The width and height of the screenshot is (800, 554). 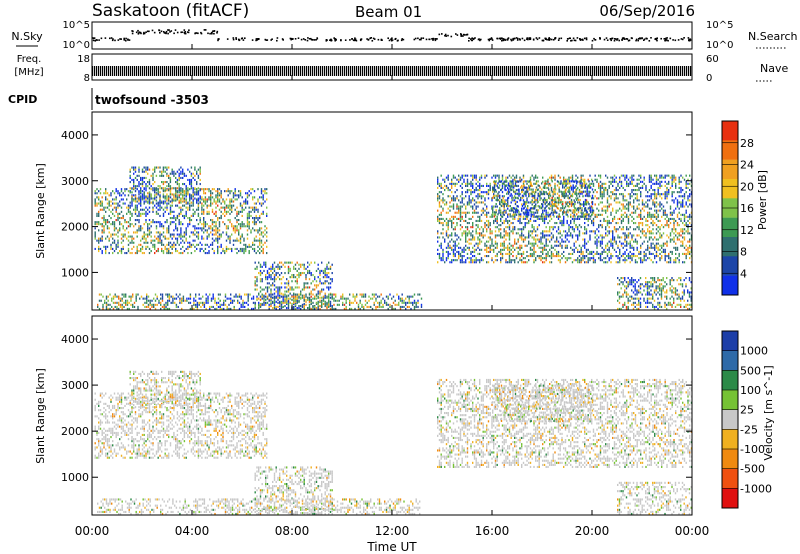 What do you see at coordinates (388, 12) in the screenshot?
I see `beam-title: Beam 01` at bounding box center [388, 12].